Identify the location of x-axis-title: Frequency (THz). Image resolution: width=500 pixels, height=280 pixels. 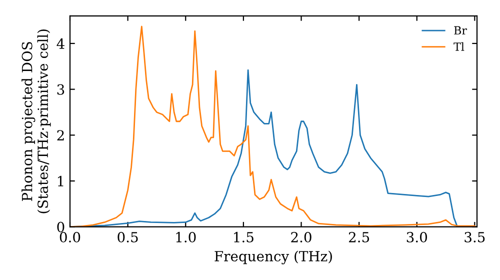
(273, 257).